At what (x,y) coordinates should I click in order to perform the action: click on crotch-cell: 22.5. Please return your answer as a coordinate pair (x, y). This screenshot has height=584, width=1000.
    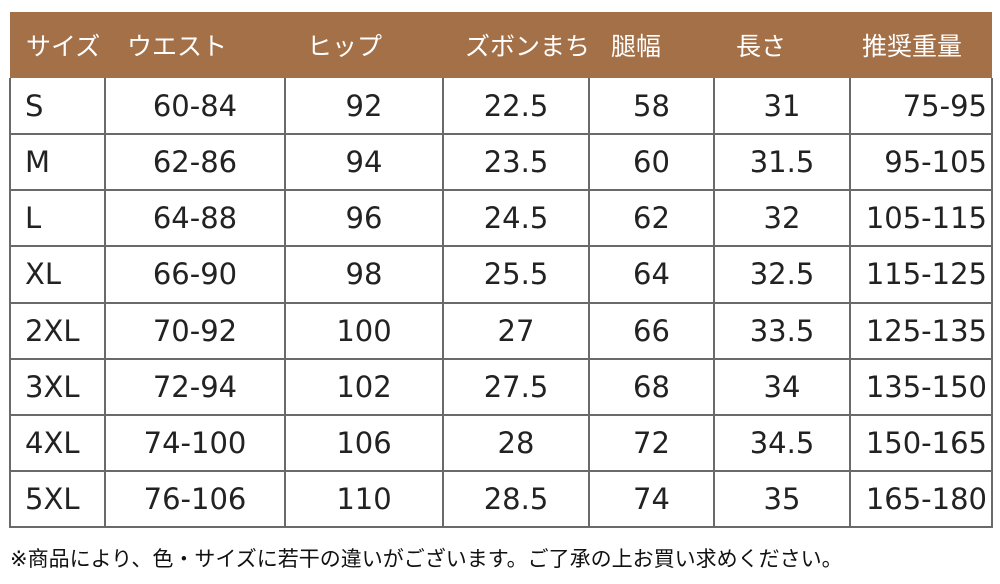
    Looking at the image, I should click on (516, 107).